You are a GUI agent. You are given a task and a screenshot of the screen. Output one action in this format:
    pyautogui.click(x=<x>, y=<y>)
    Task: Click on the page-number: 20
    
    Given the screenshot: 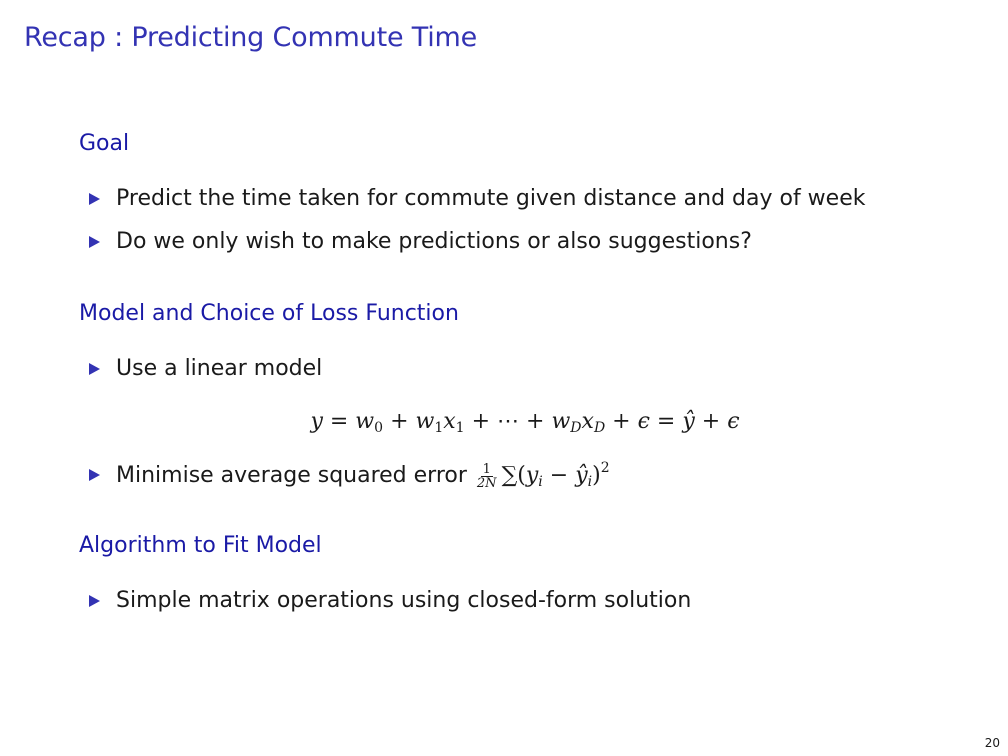 What is the action you would take?
    pyautogui.click(x=992, y=743)
    